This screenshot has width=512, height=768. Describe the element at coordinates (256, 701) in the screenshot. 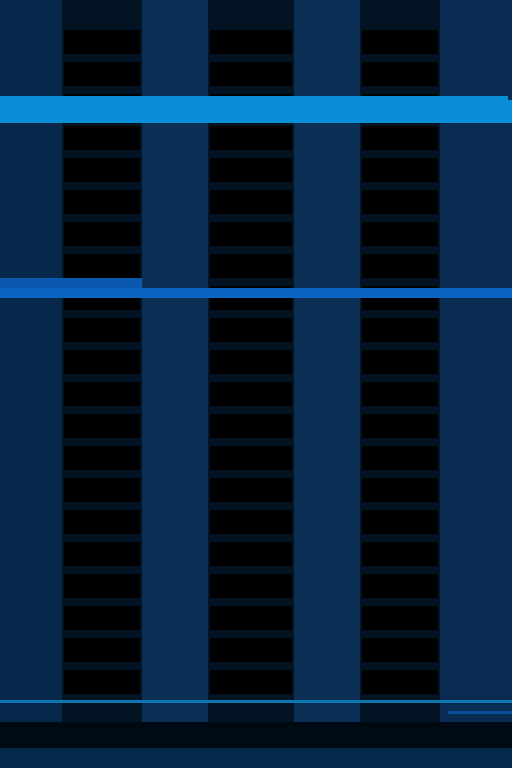

I see `scan-line-bottom` at that location.